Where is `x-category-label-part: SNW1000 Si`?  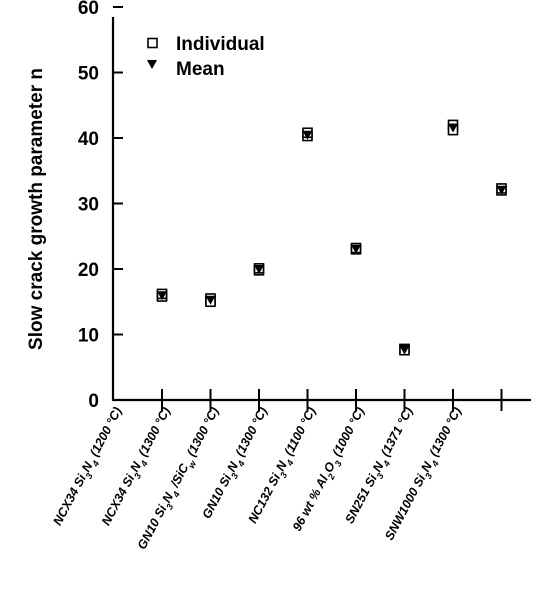 x-category-label-part: SNW1000 Si is located at coordinates (405, 507).